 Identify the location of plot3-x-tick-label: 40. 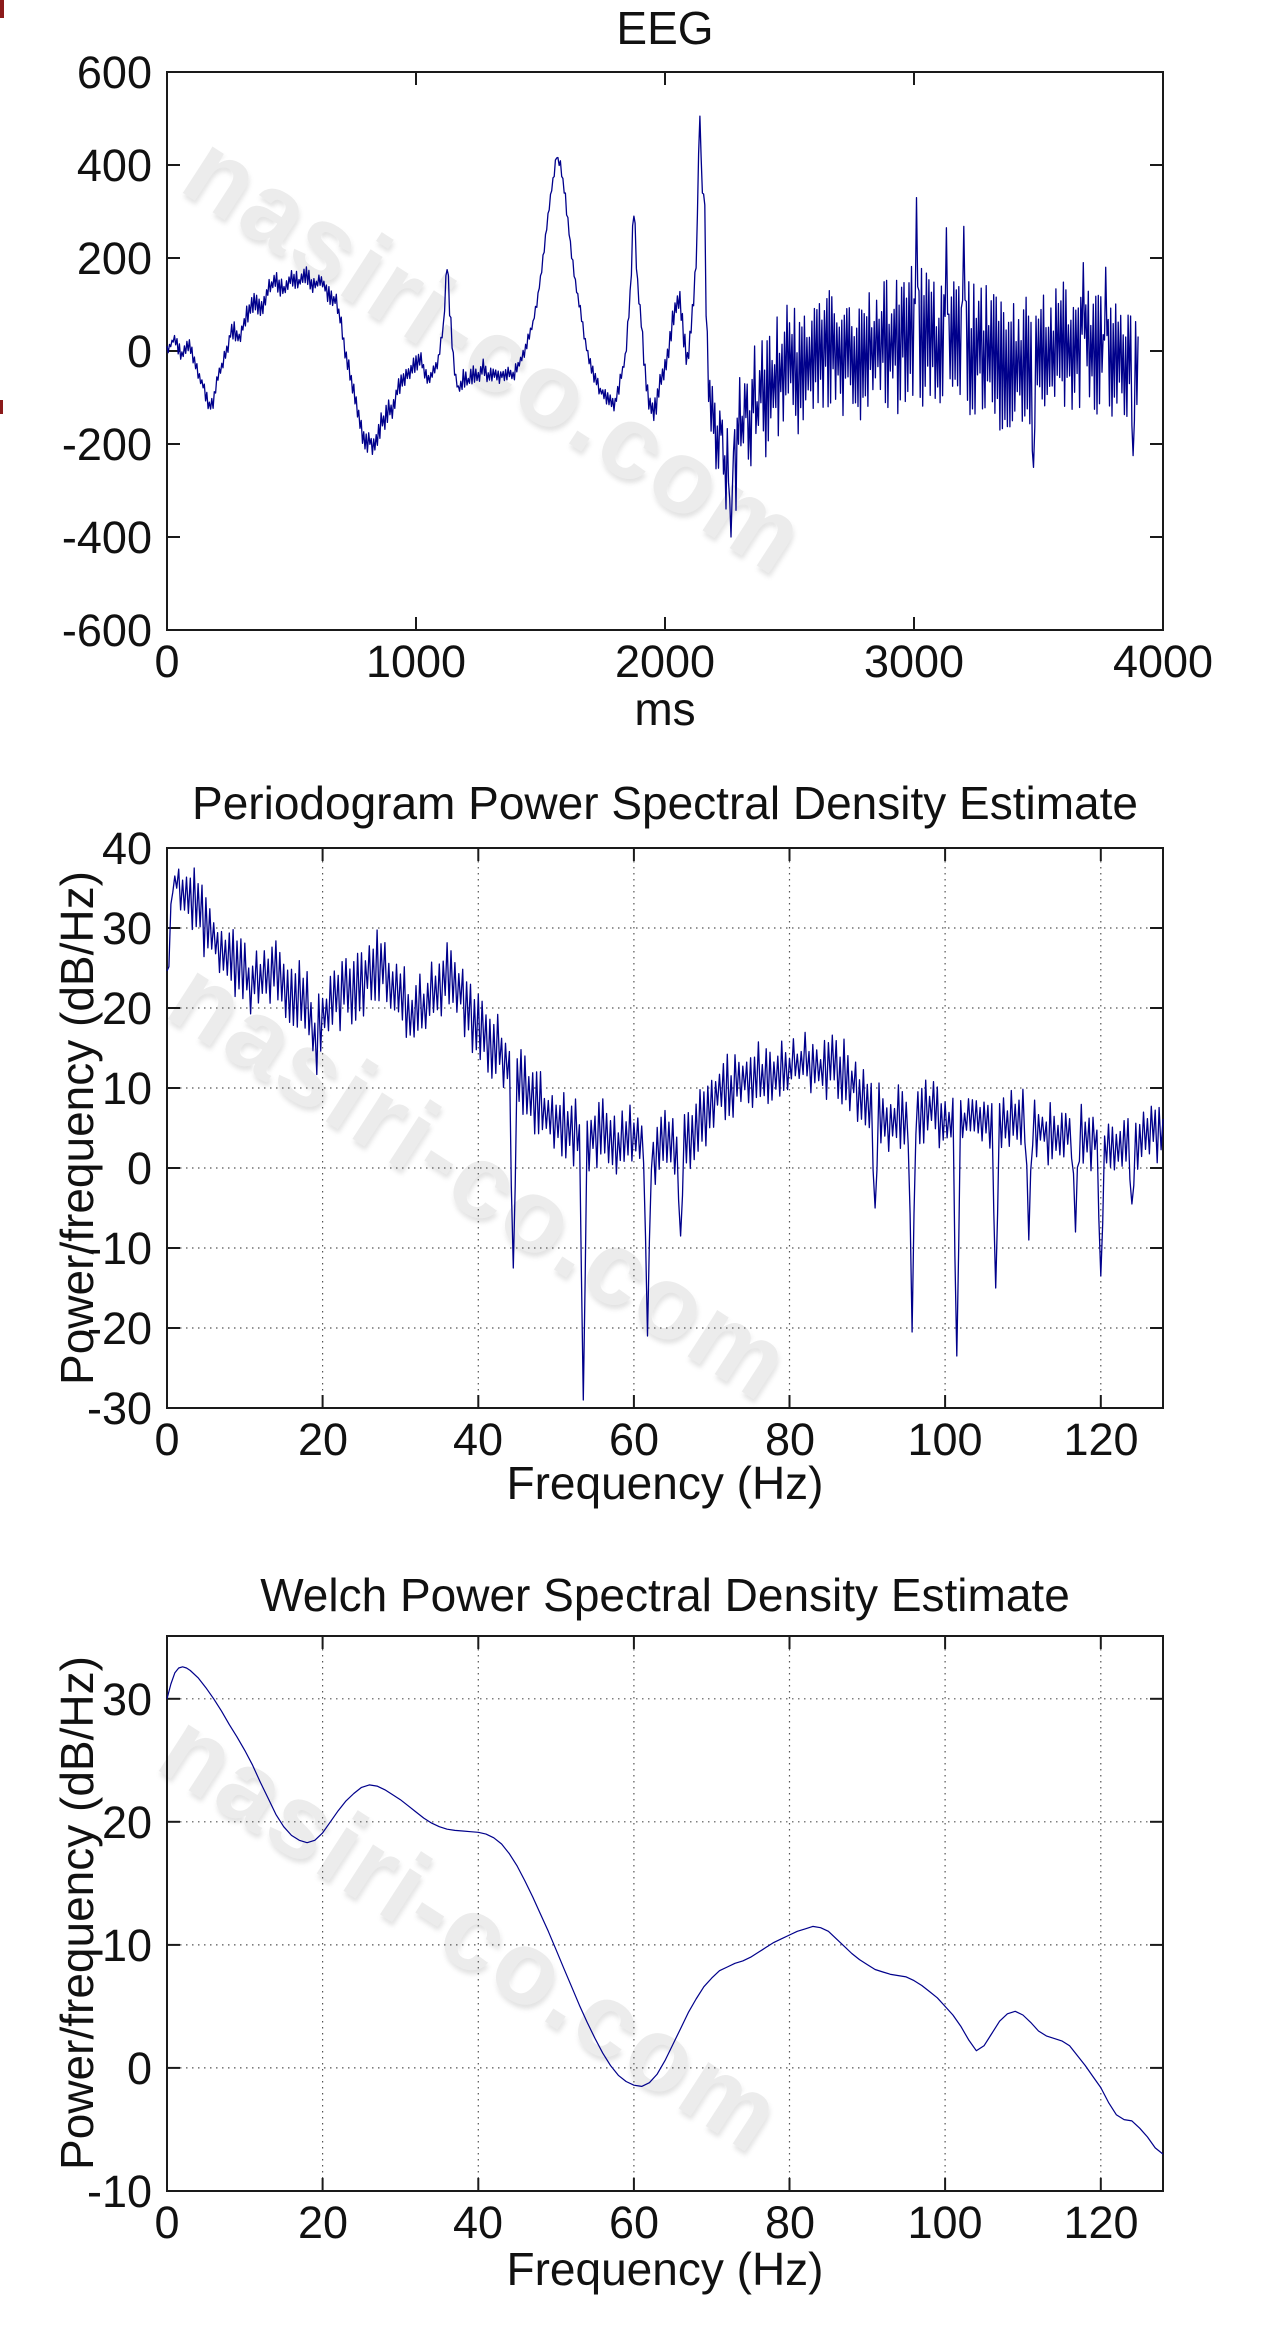
(478, 2222).